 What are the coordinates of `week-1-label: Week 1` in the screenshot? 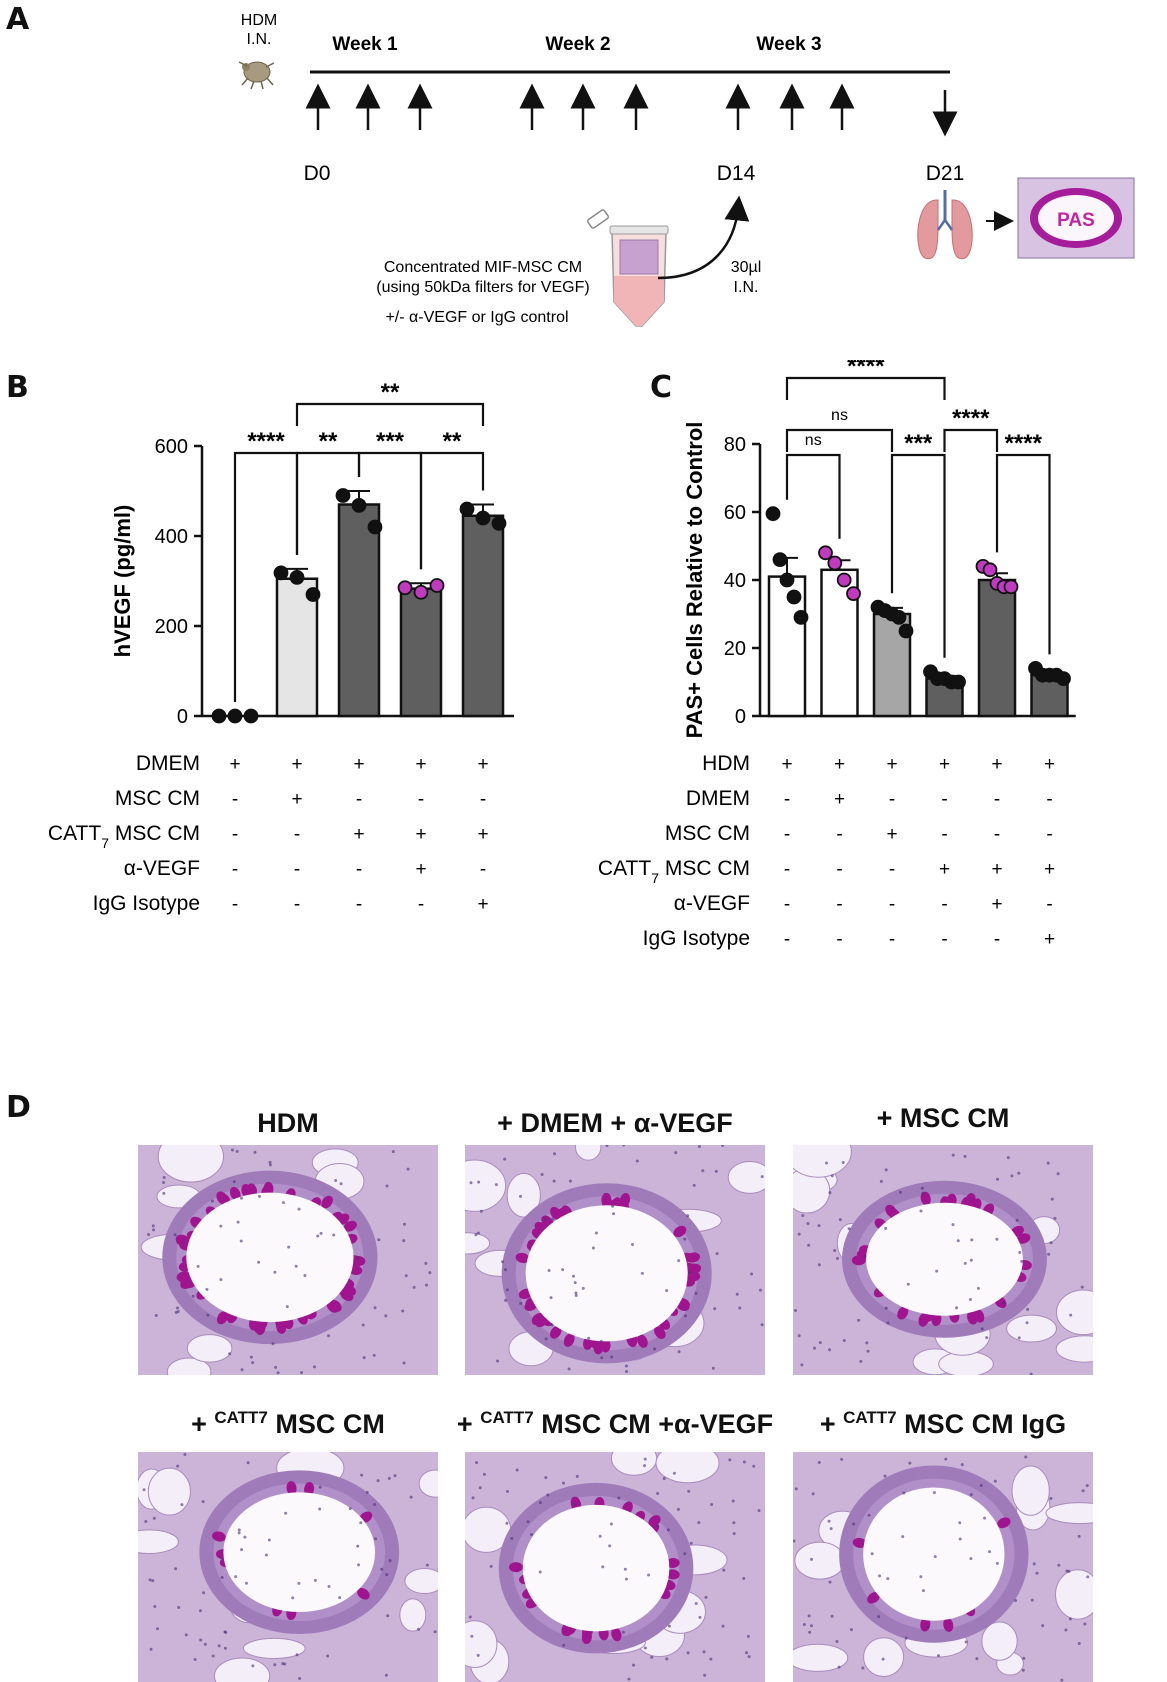 It's located at (365, 44).